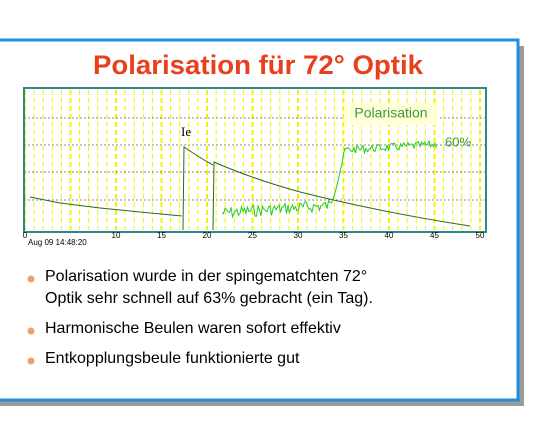  I want to click on x-tick-label: 25, so click(252, 235).